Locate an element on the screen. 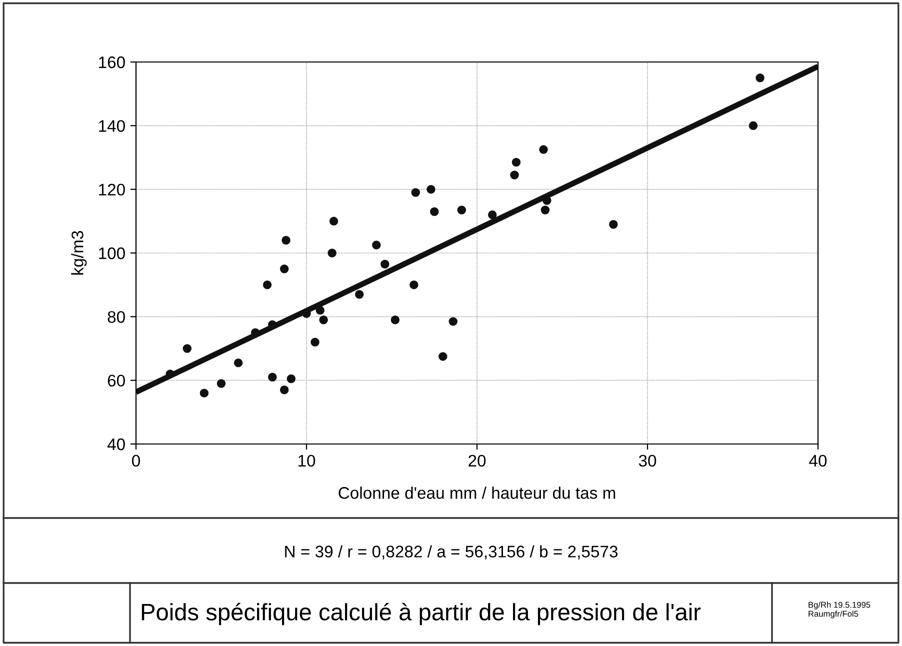 The width and height of the screenshot is (902, 646). x-tick-label: 10 is located at coordinates (307, 460).